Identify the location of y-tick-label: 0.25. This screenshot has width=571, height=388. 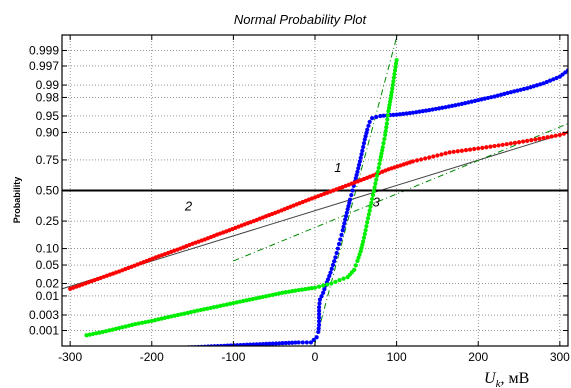
(48, 221).